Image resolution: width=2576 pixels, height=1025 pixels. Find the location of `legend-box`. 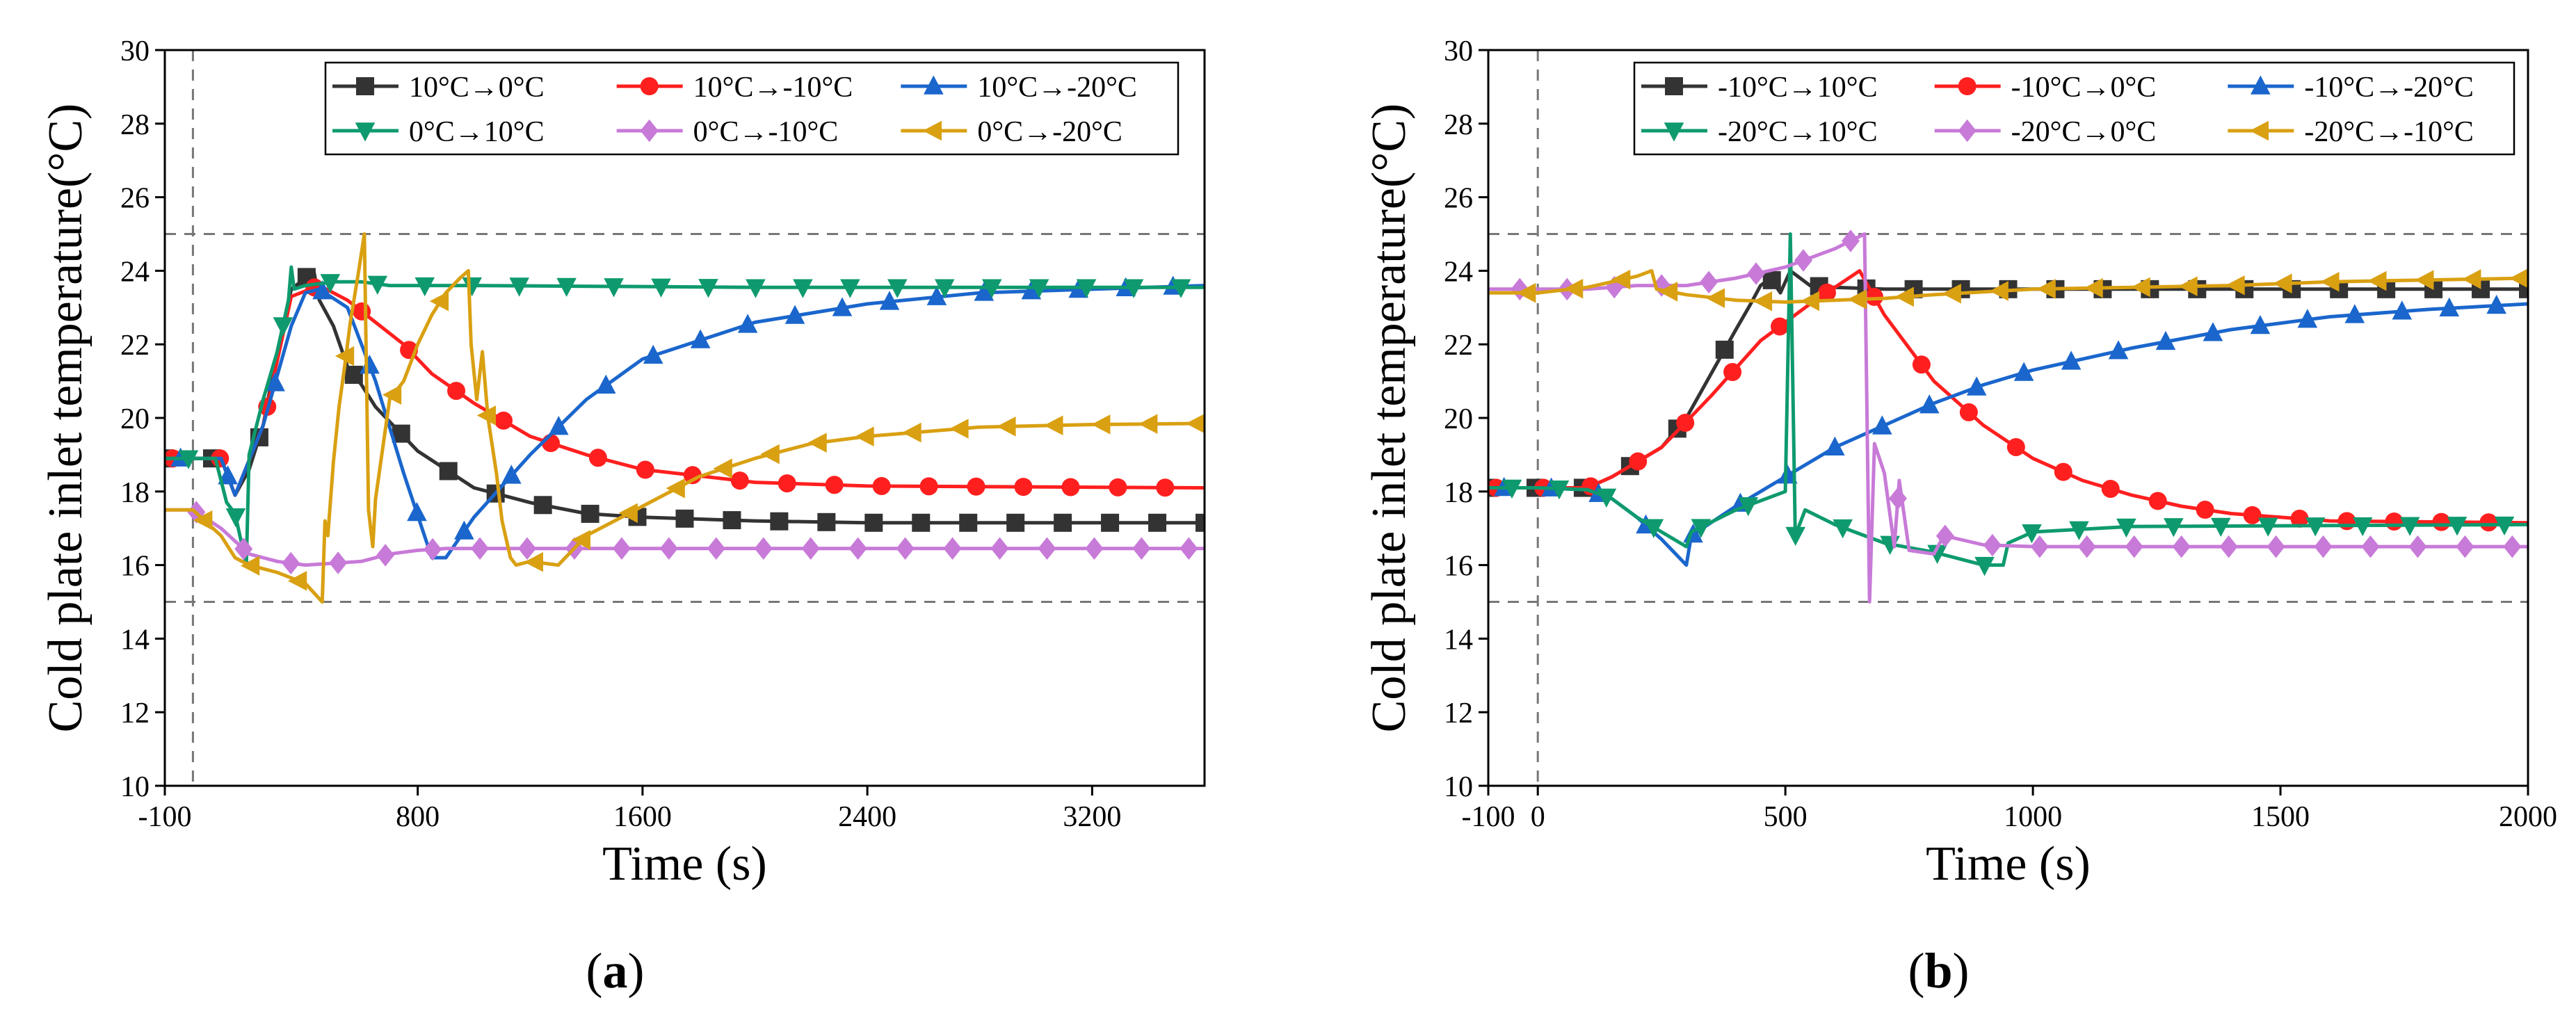

legend-box is located at coordinates (2074, 108).